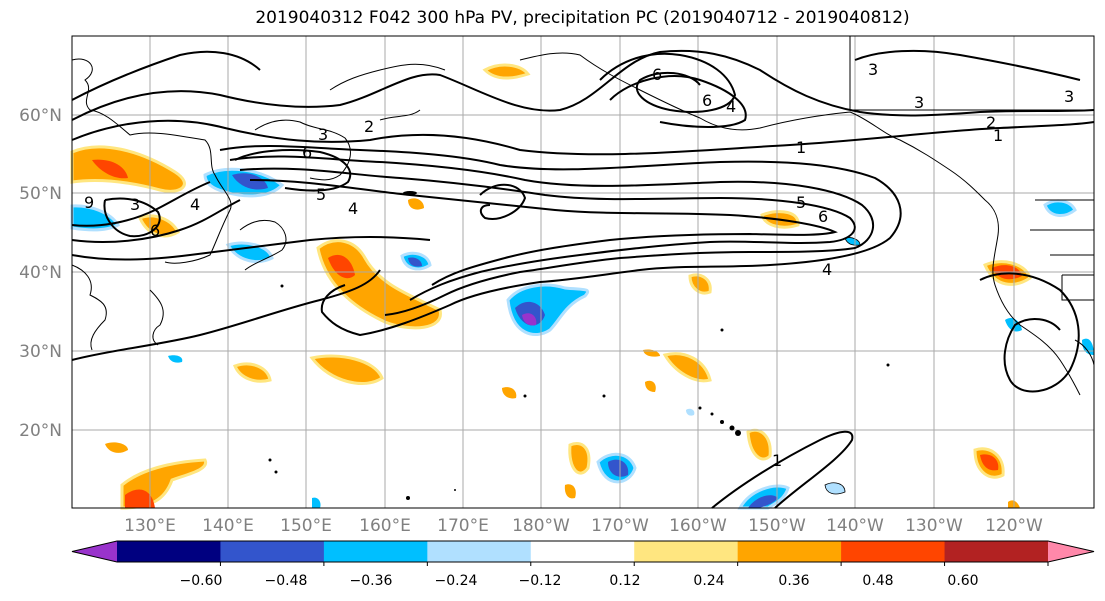 Image resolution: width=1105 pixels, height=601 pixels. I want to click on lon-label: 170°E, so click(463, 526).